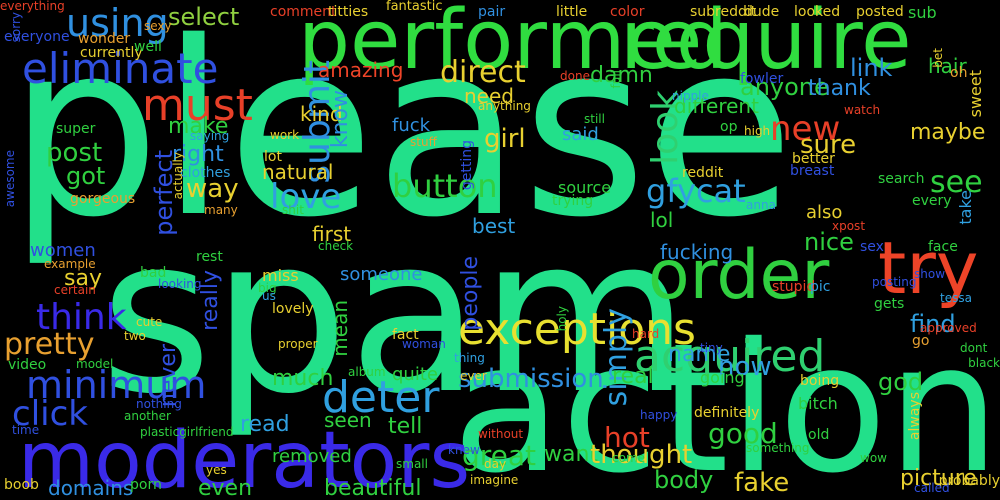 The height and width of the screenshot is (500, 1000). What do you see at coordinates (405, 335) in the screenshot?
I see `word: fact` at bounding box center [405, 335].